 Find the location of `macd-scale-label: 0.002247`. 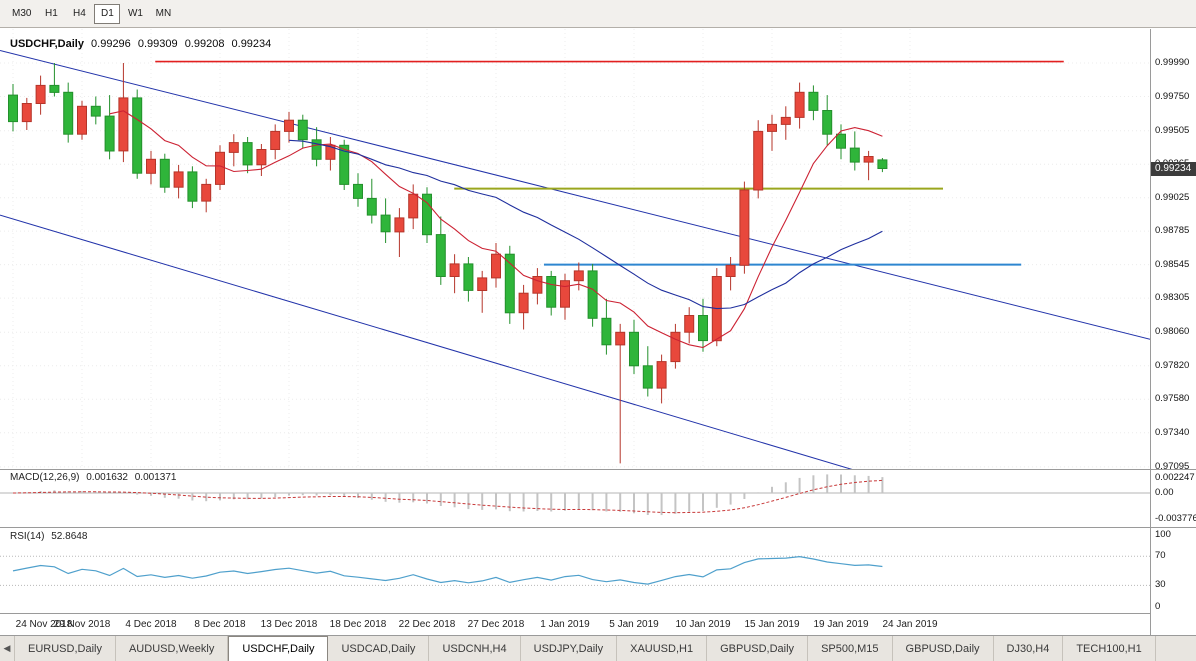

macd-scale-label: 0.002247 is located at coordinates (1175, 477).